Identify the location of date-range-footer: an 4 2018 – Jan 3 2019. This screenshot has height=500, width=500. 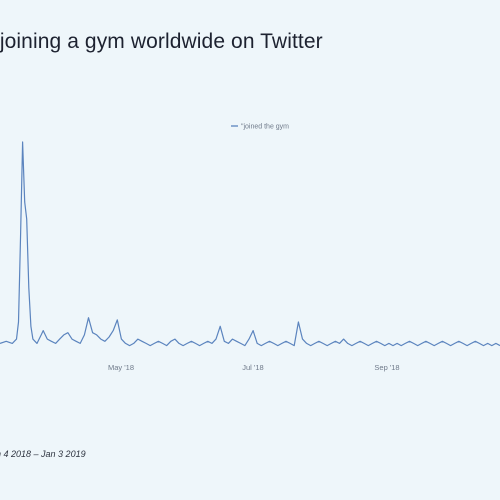
(43, 454).